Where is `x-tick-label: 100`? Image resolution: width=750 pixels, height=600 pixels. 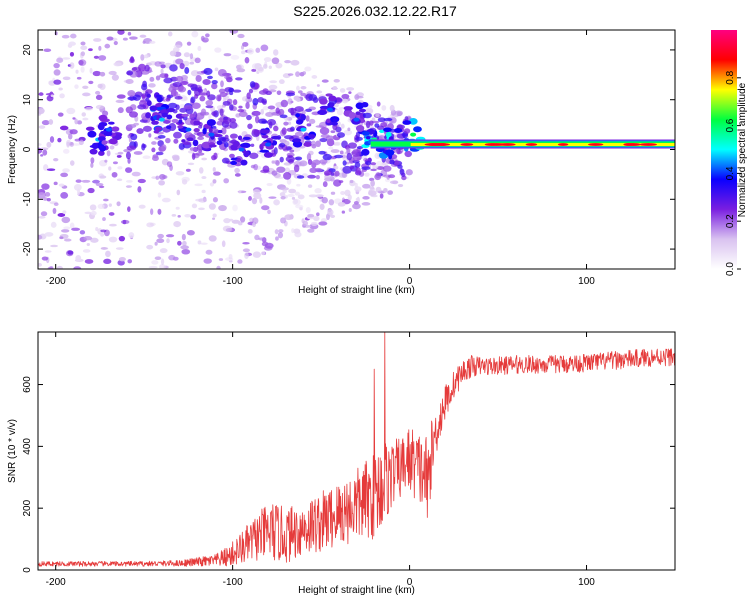
x-tick-label: 100 is located at coordinates (586, 281).